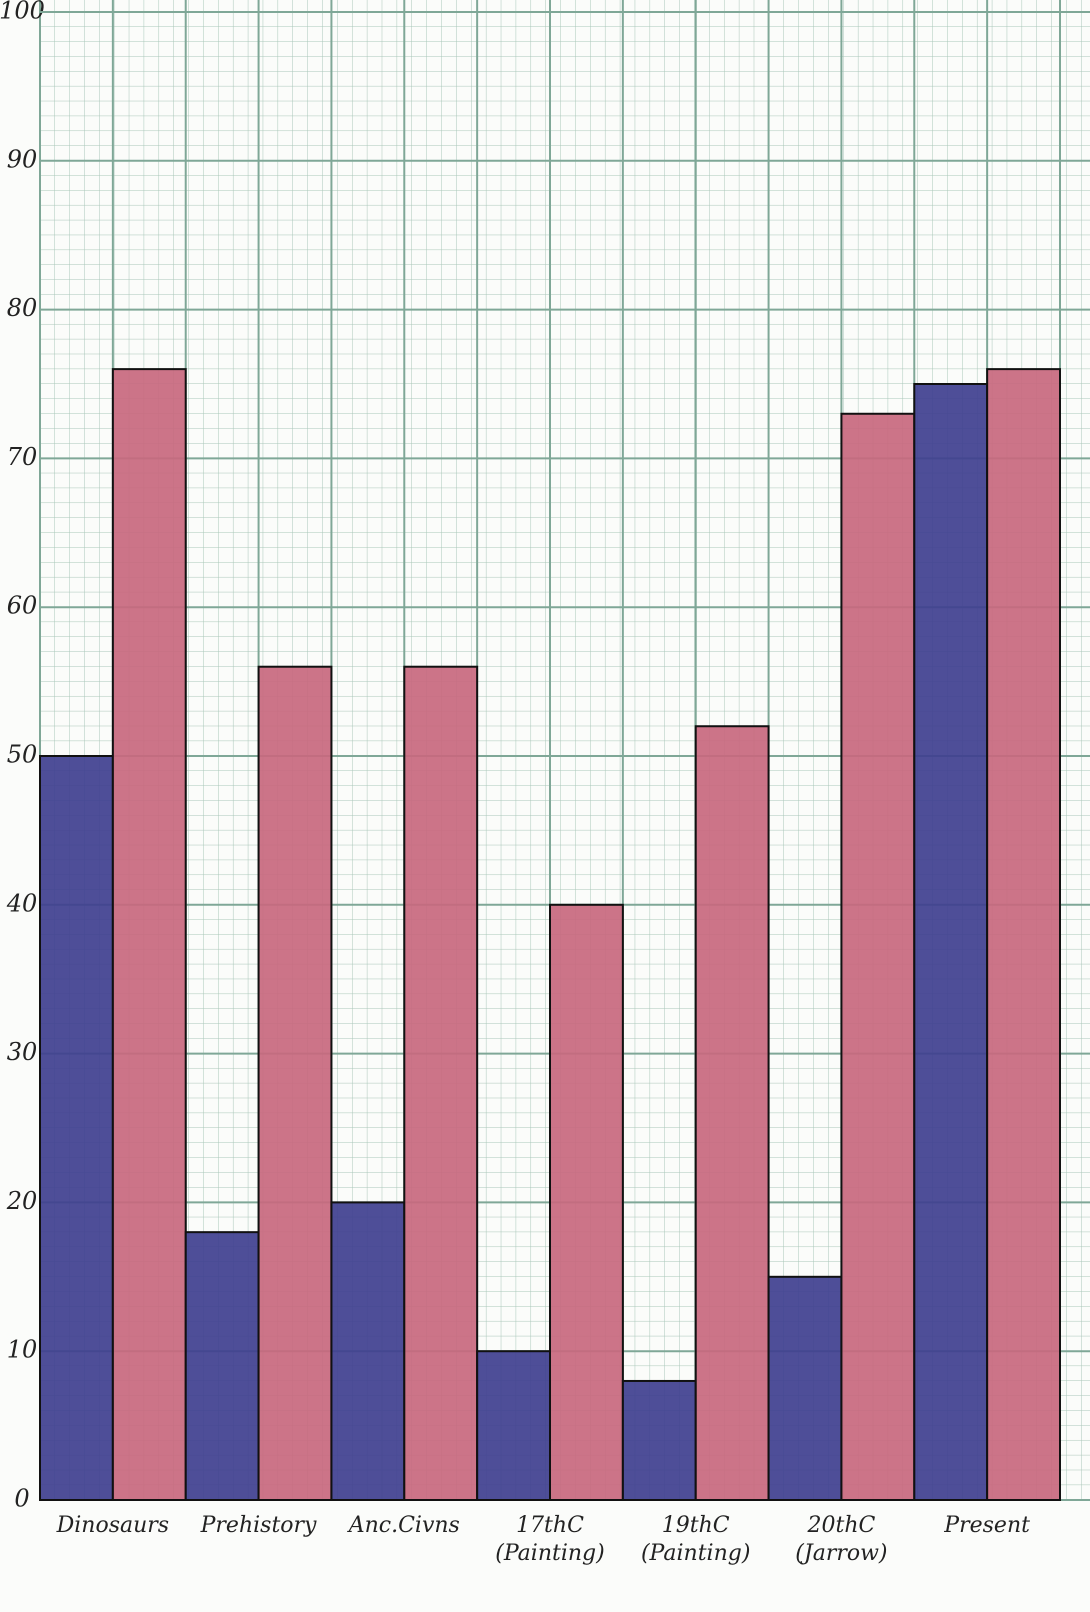 The height and width of the screenshot is (1612, 1090). What do you see at coordinates (22, 1052) in the screenshot?
I see `y-tick-label: 30` at bounding box center [22, 1052].